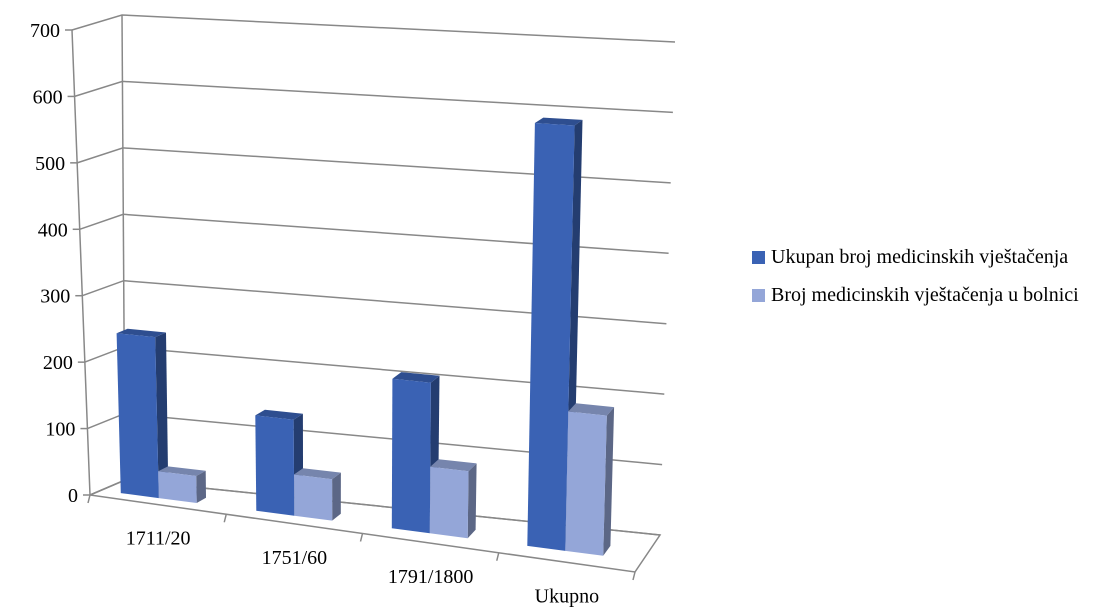 The width and height of the screenshot is (1105, 612). What do you see at coordinates (567, 596) in the screenshot?
I see `x-tick-label: Ukupno` at bounding box center [567, 596].